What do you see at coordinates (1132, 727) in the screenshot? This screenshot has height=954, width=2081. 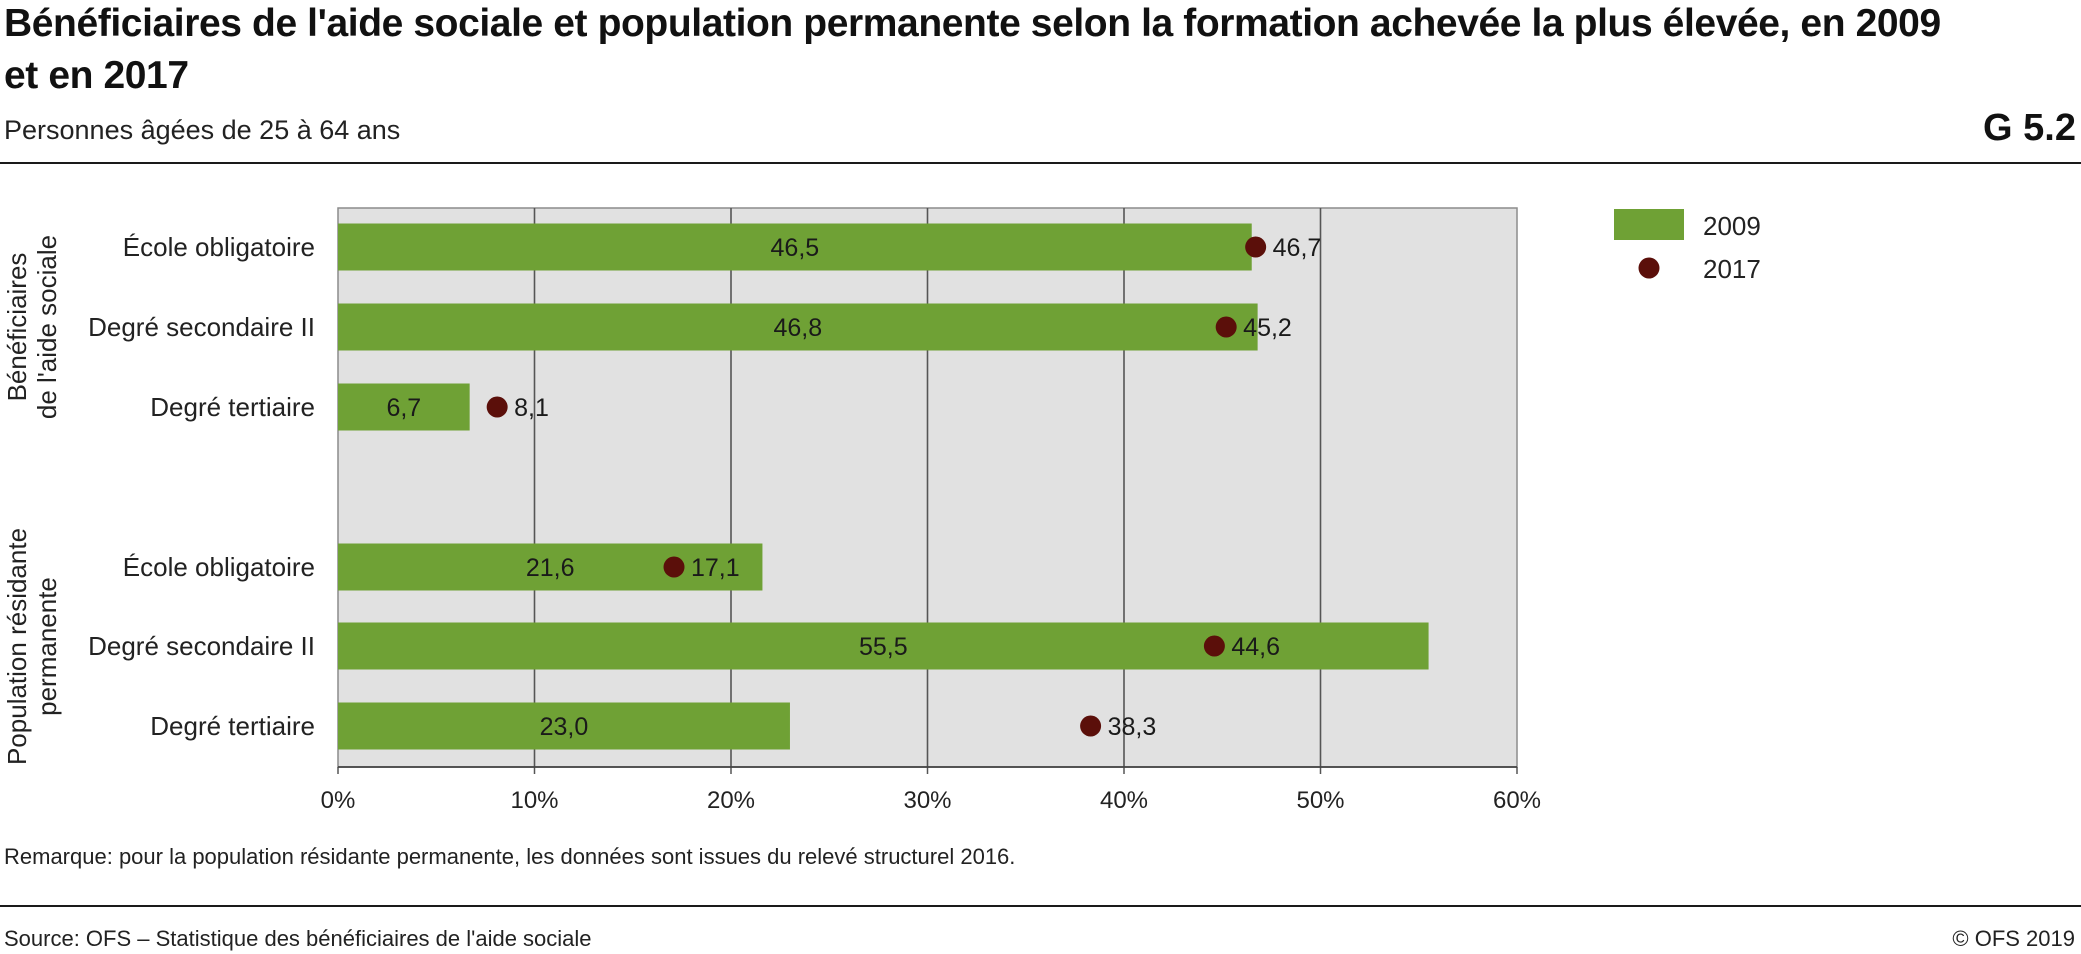 I see `dot-2017-label: 38,3` at bounding box center [1132, 727].